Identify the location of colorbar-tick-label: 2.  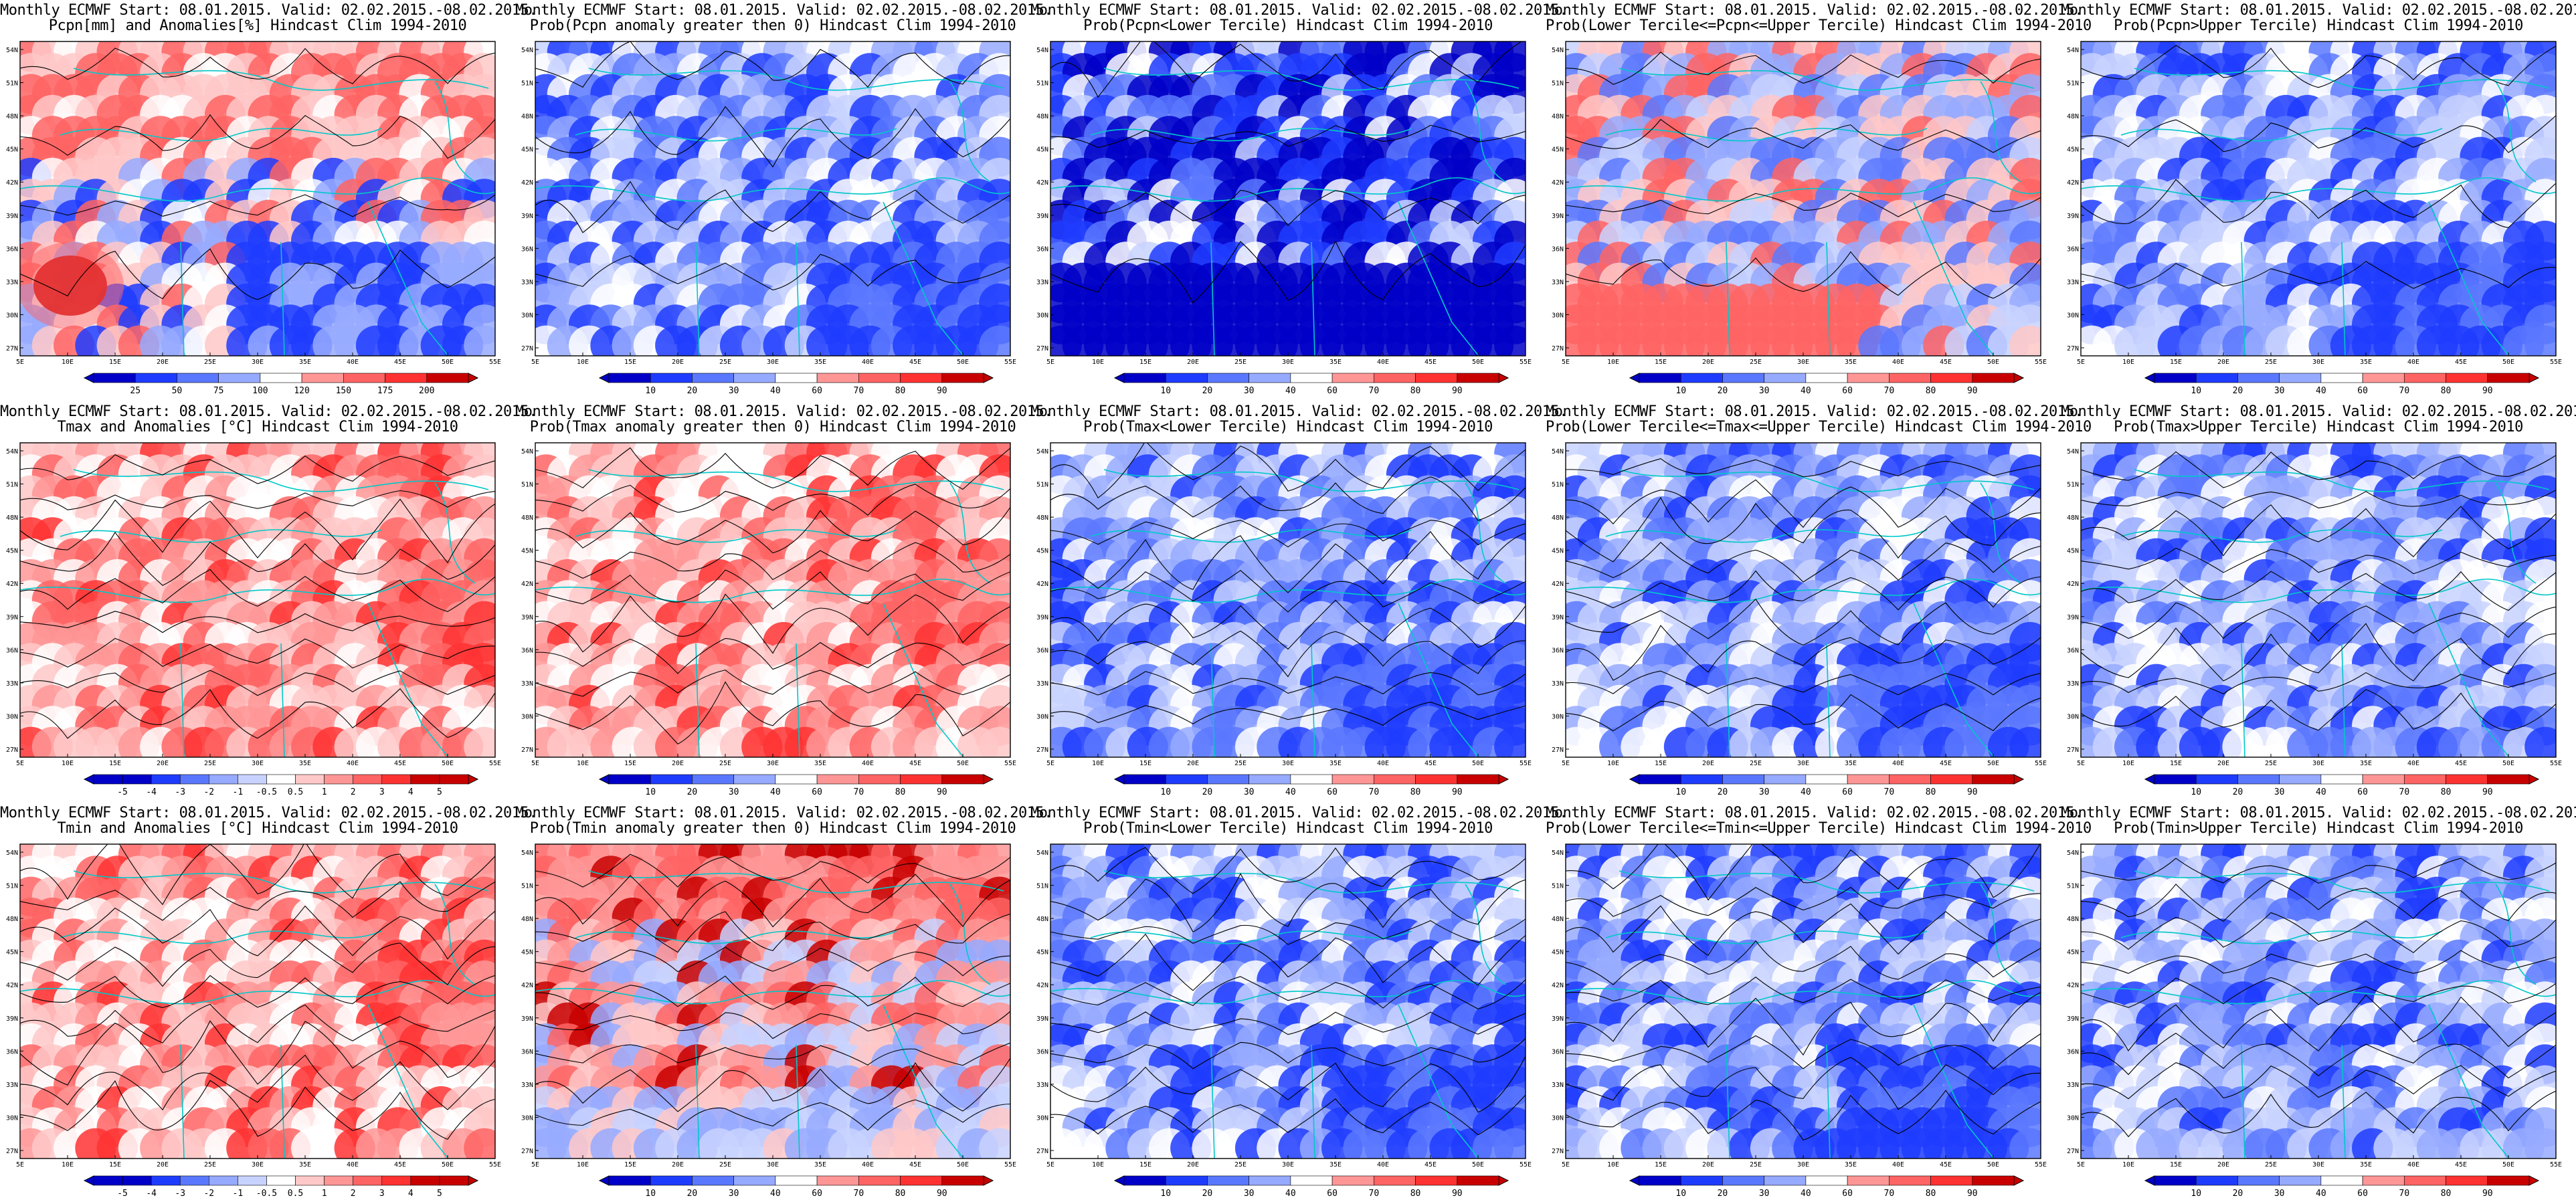
(353, 792).